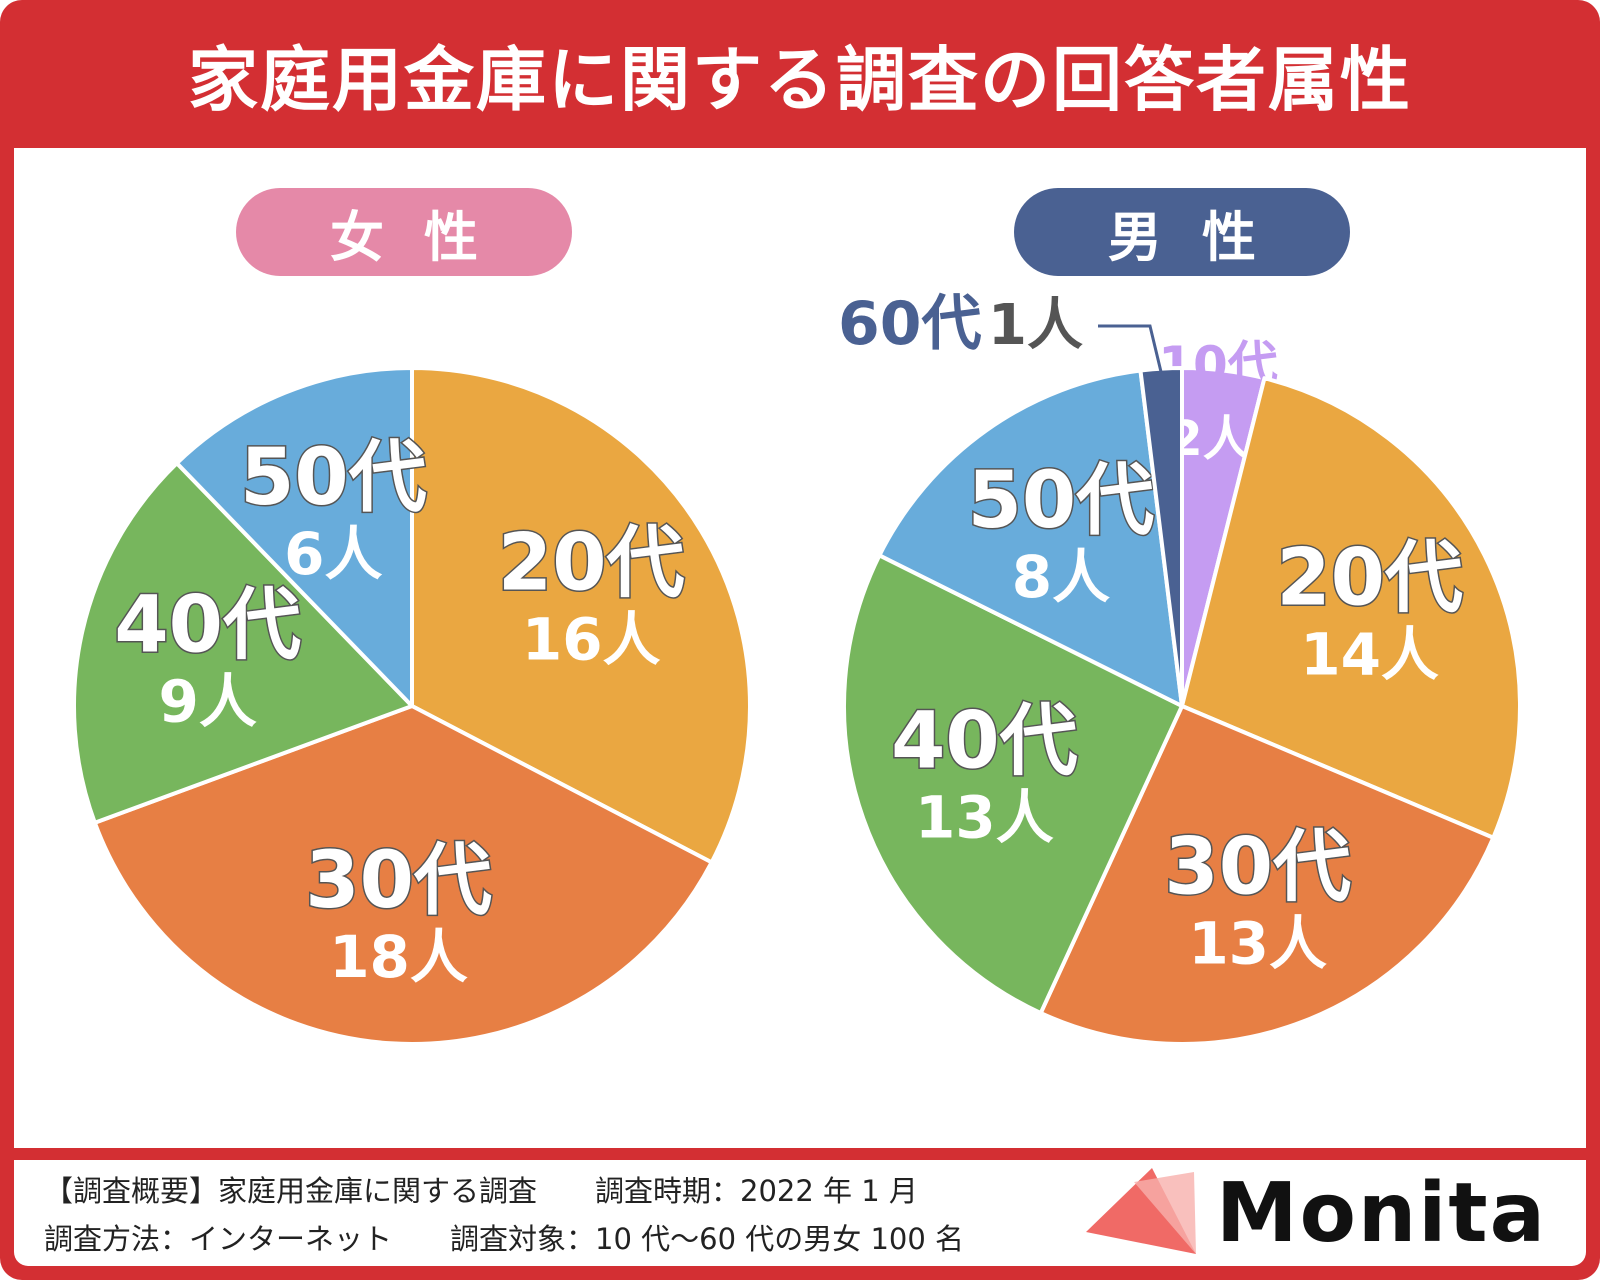 The width and height of the screenshot is (1600, 1280). What do you see at coordinates (1257, 867) in the screenshot?
I see `male-label-30s-category: 30代` at bounding box center [1257, 867].